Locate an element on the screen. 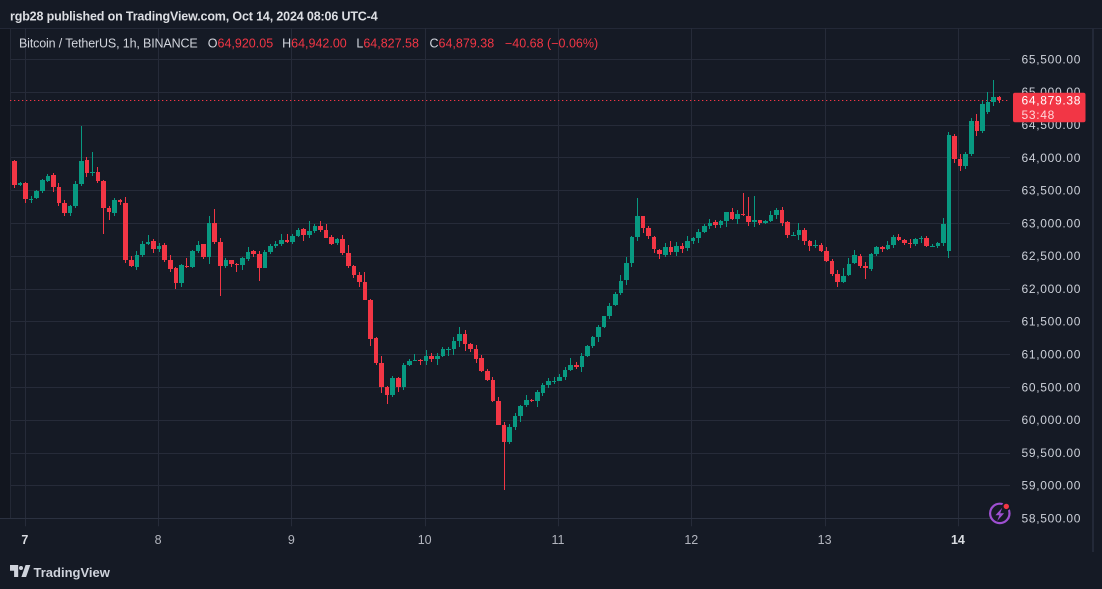 The height and width of the screenshot is (589, 1102). svg-text: 59,500.00 is located at coordinates (1052, 453).